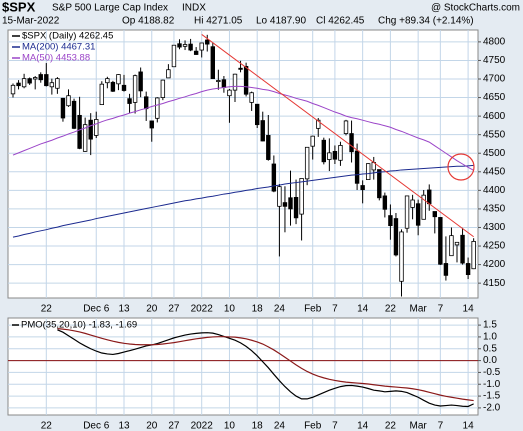  I want to click on y-tick-label: 1.0, so click(490, 337).